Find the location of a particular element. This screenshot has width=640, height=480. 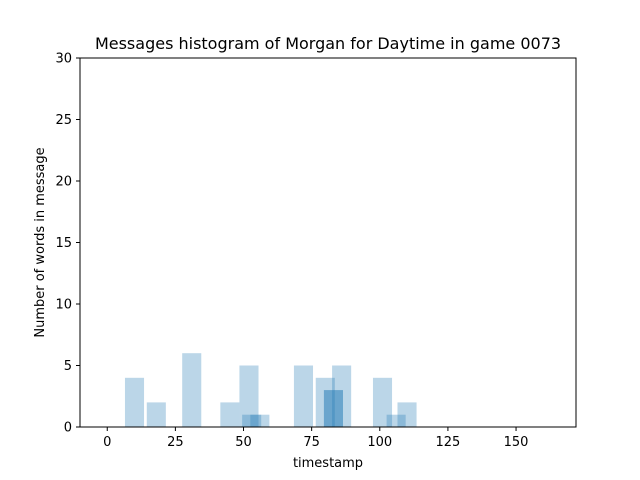

x-axis-label: timestamp is located at coordinates (328, 463).